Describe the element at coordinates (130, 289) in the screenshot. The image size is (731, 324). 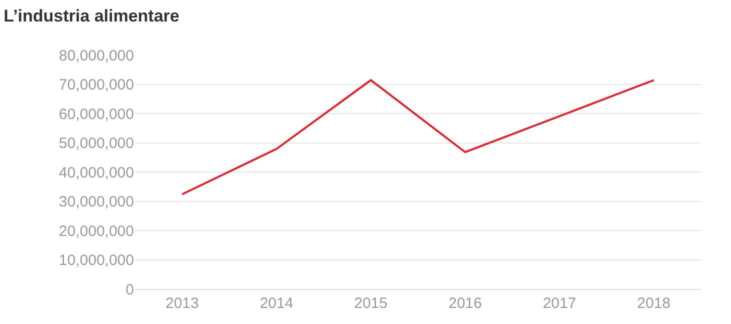
I see `y-tick-label: 0` at that location.